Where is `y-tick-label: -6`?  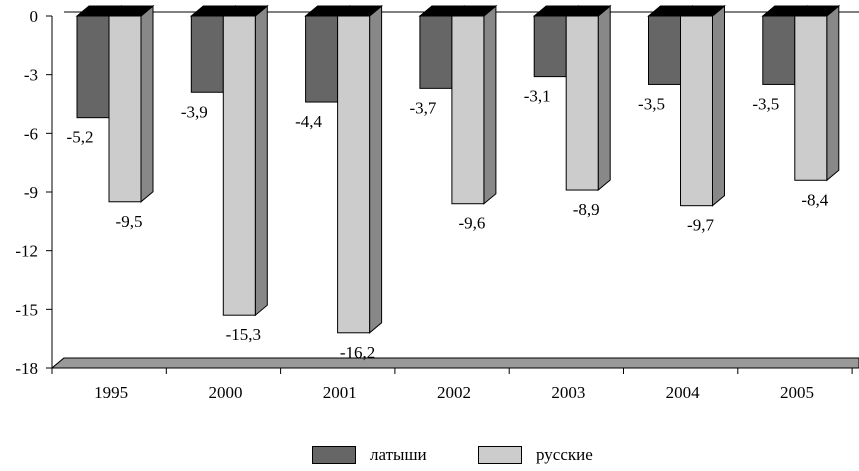
y-tick-label: -6 is located at coordinates (31, 133).